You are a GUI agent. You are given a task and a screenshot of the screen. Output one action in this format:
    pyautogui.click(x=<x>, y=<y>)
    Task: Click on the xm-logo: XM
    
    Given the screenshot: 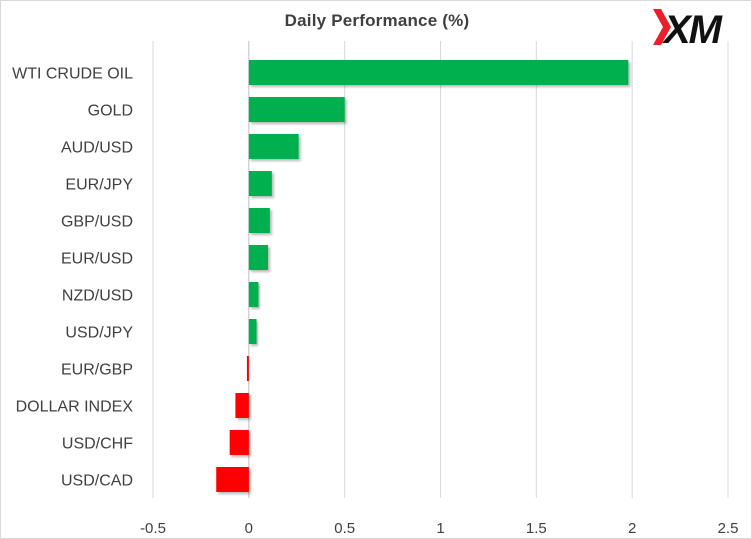 What is the action you would take?
    pyautogui.click(x=697, y=28)
    